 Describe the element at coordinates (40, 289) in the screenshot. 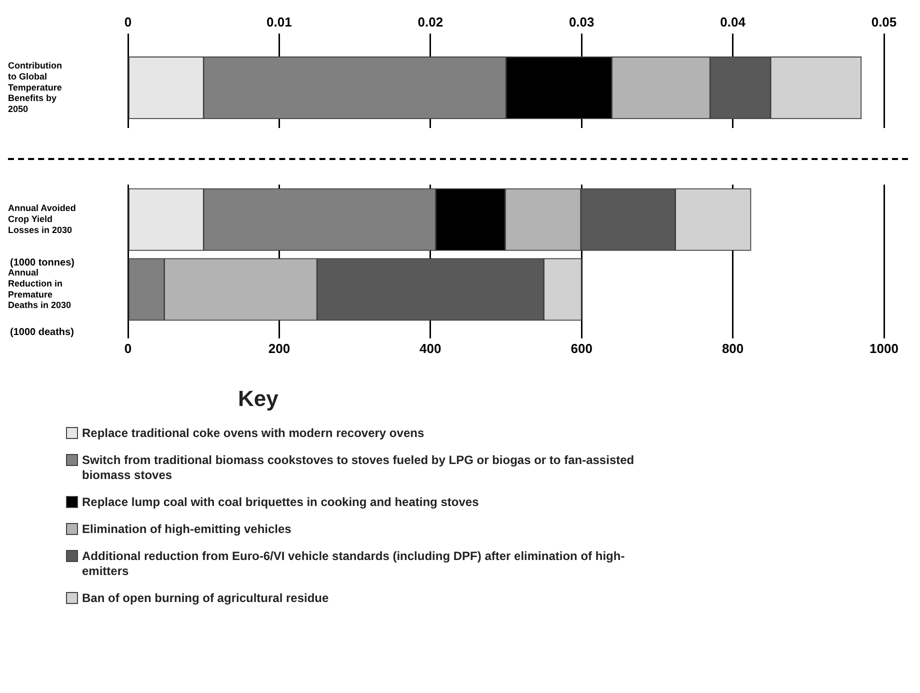

I see `y-tick-label: Annual Reduction in Premature Deaths in 2030` at that location.